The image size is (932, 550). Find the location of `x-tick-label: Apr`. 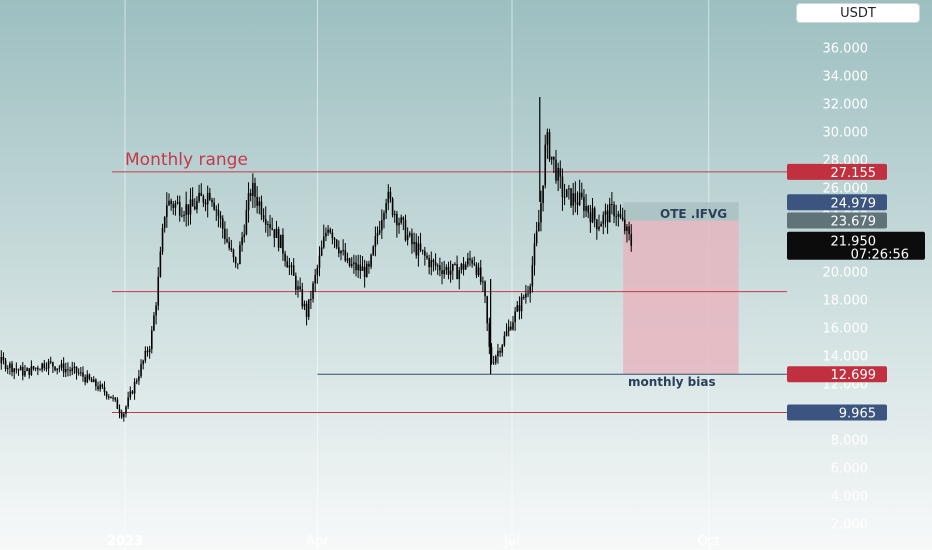

x-tick-label: Apr is located at coordinates (317, 541).